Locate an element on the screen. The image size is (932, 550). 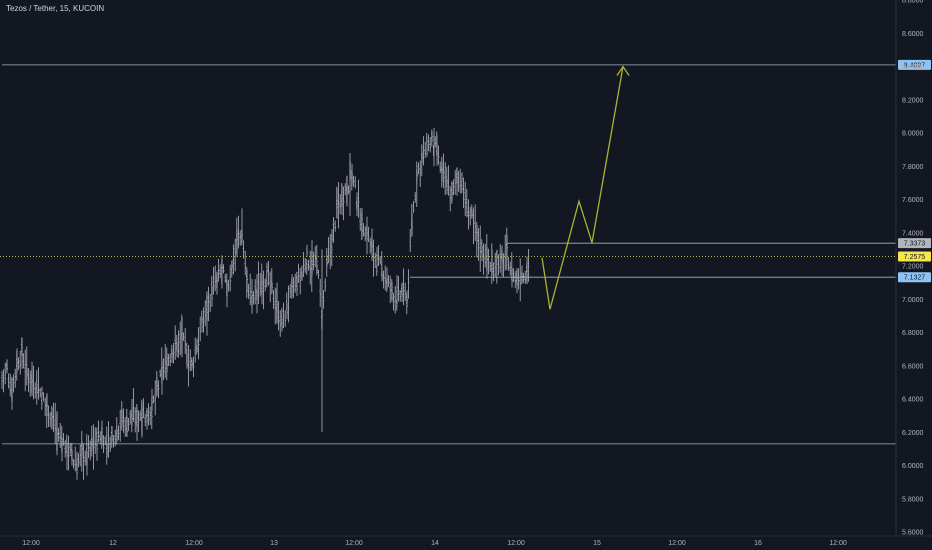
price-axis-tick: 8.0000 is located at coordinates (913, 134).